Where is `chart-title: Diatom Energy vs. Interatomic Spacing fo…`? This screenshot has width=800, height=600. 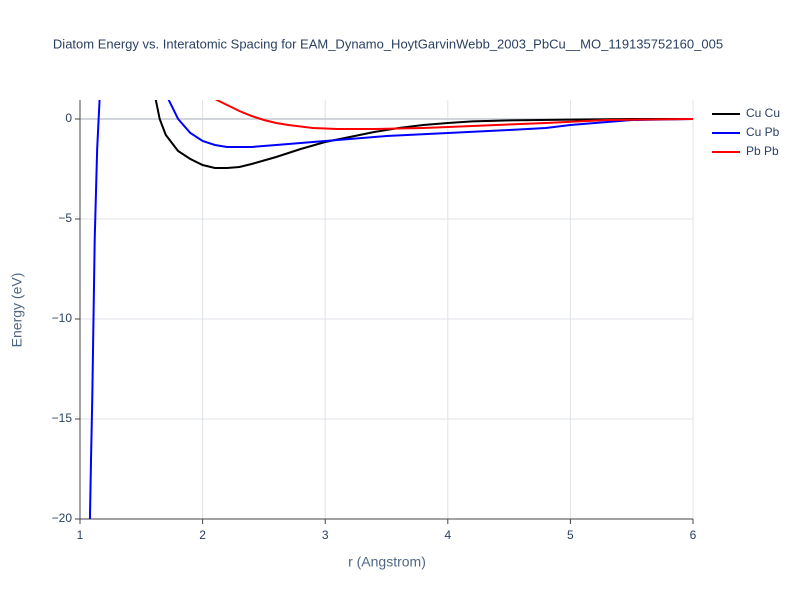 chart-title: Diatom Energy vs. Interatomic Spacing fo… is located at coordinates (388, 43).